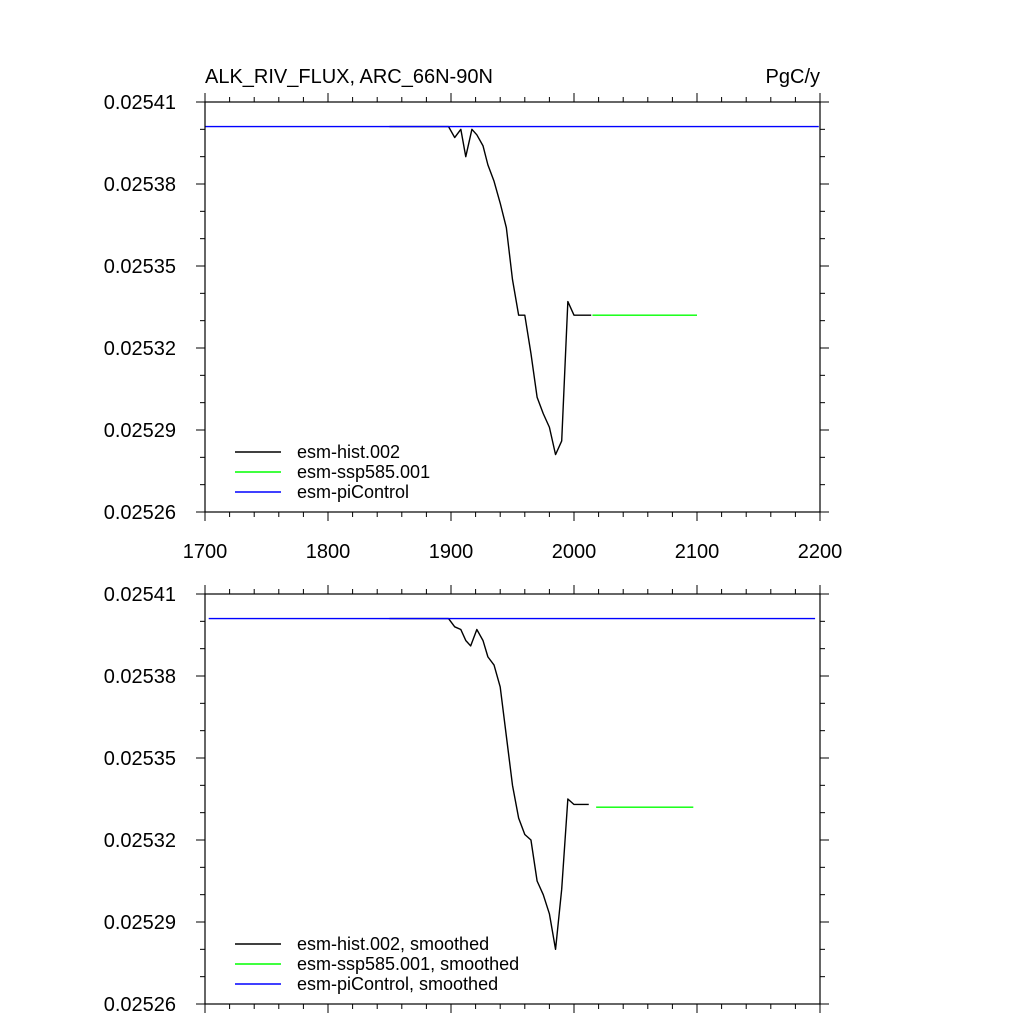  I want to click on x-tick-label: 1800, so click(328, 552).